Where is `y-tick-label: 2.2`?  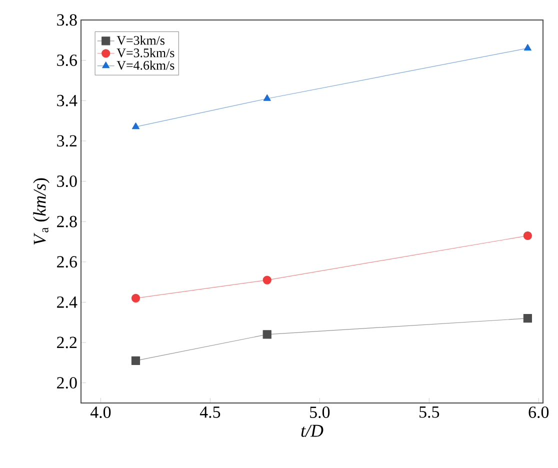 y-tick-label: 2.2 is located at coordinates (67, 342).